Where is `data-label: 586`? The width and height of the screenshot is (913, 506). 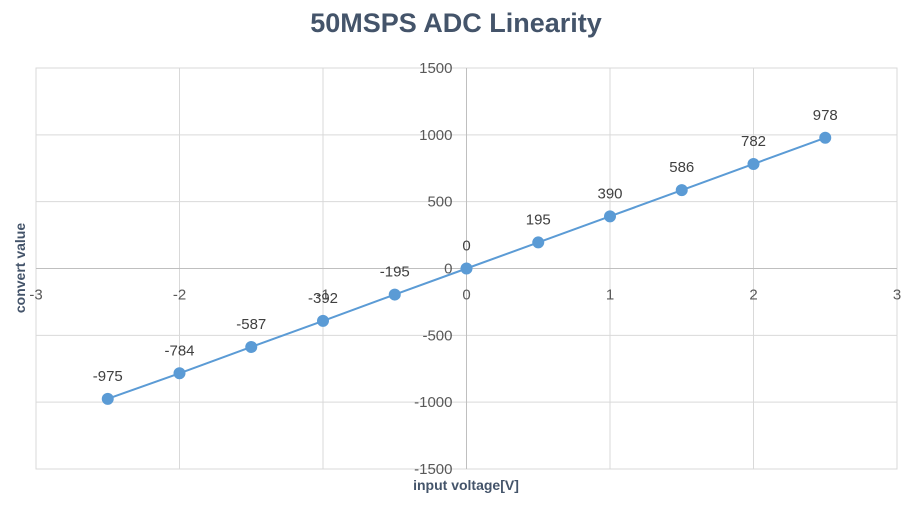 data-label: 586 is located at coordinates (681, 167).